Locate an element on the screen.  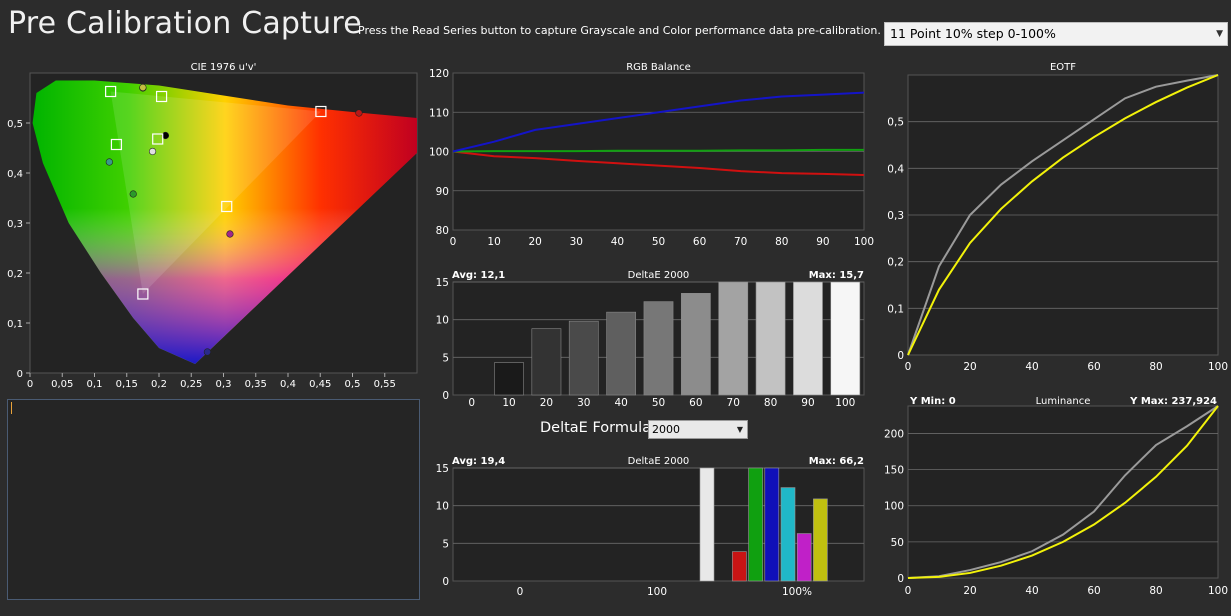
deltae-formula-select: 2000 ▼ is located at coordinates (698, 429).